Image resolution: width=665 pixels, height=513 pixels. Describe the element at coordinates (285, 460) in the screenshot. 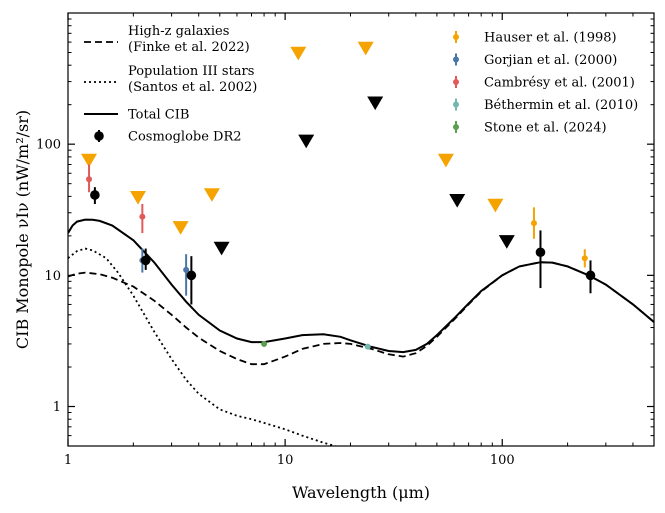

I see `x-tick-label: 10` at that location.